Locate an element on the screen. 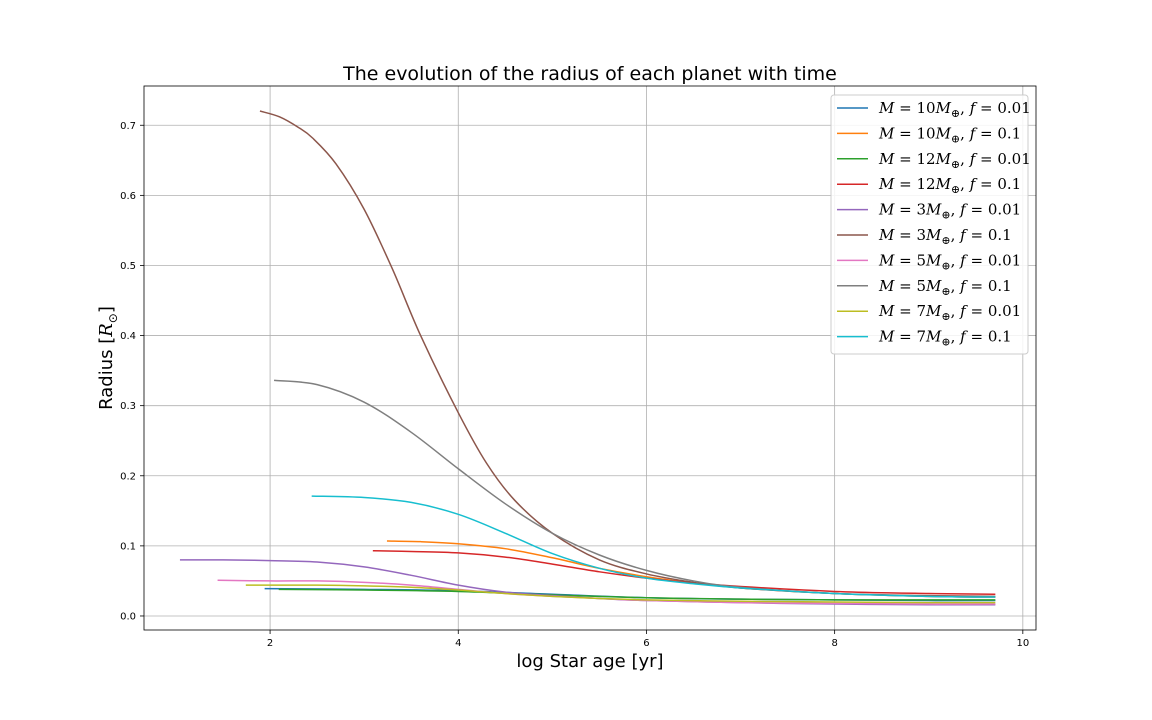 The image size is (1152, 720). legend-box is located at coordinates (929, 224).